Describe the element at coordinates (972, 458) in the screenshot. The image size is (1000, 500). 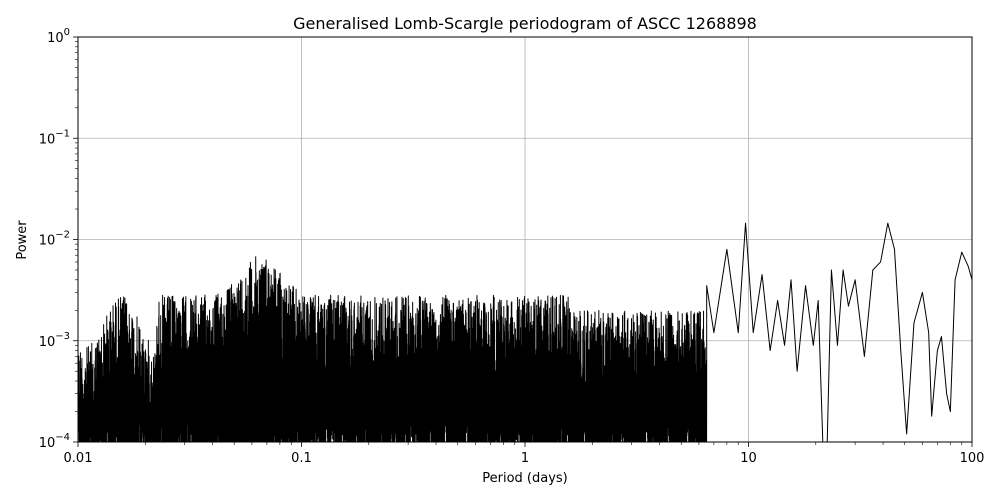
I see `x-tick-label: 100` at that location.